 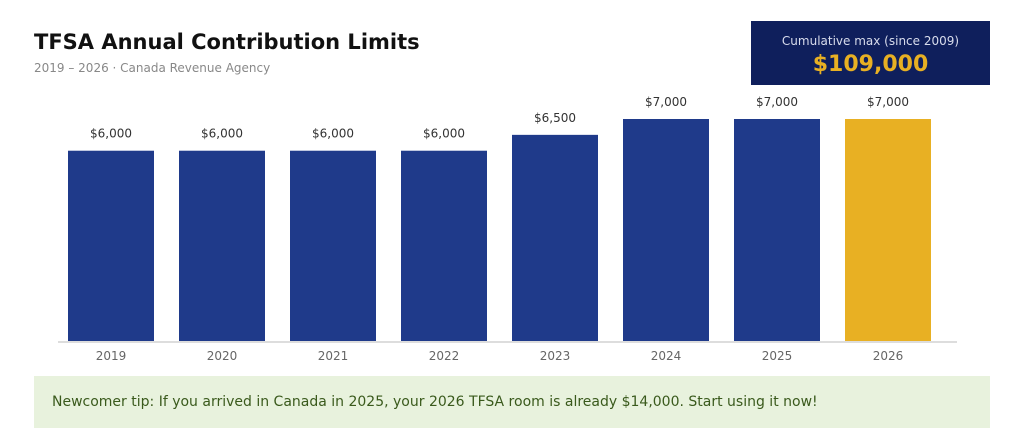 What do you see at coordinates (870, 64) in the screenshot?
I see `cumulative-value: $109,000` at bounding box center [870, 64].